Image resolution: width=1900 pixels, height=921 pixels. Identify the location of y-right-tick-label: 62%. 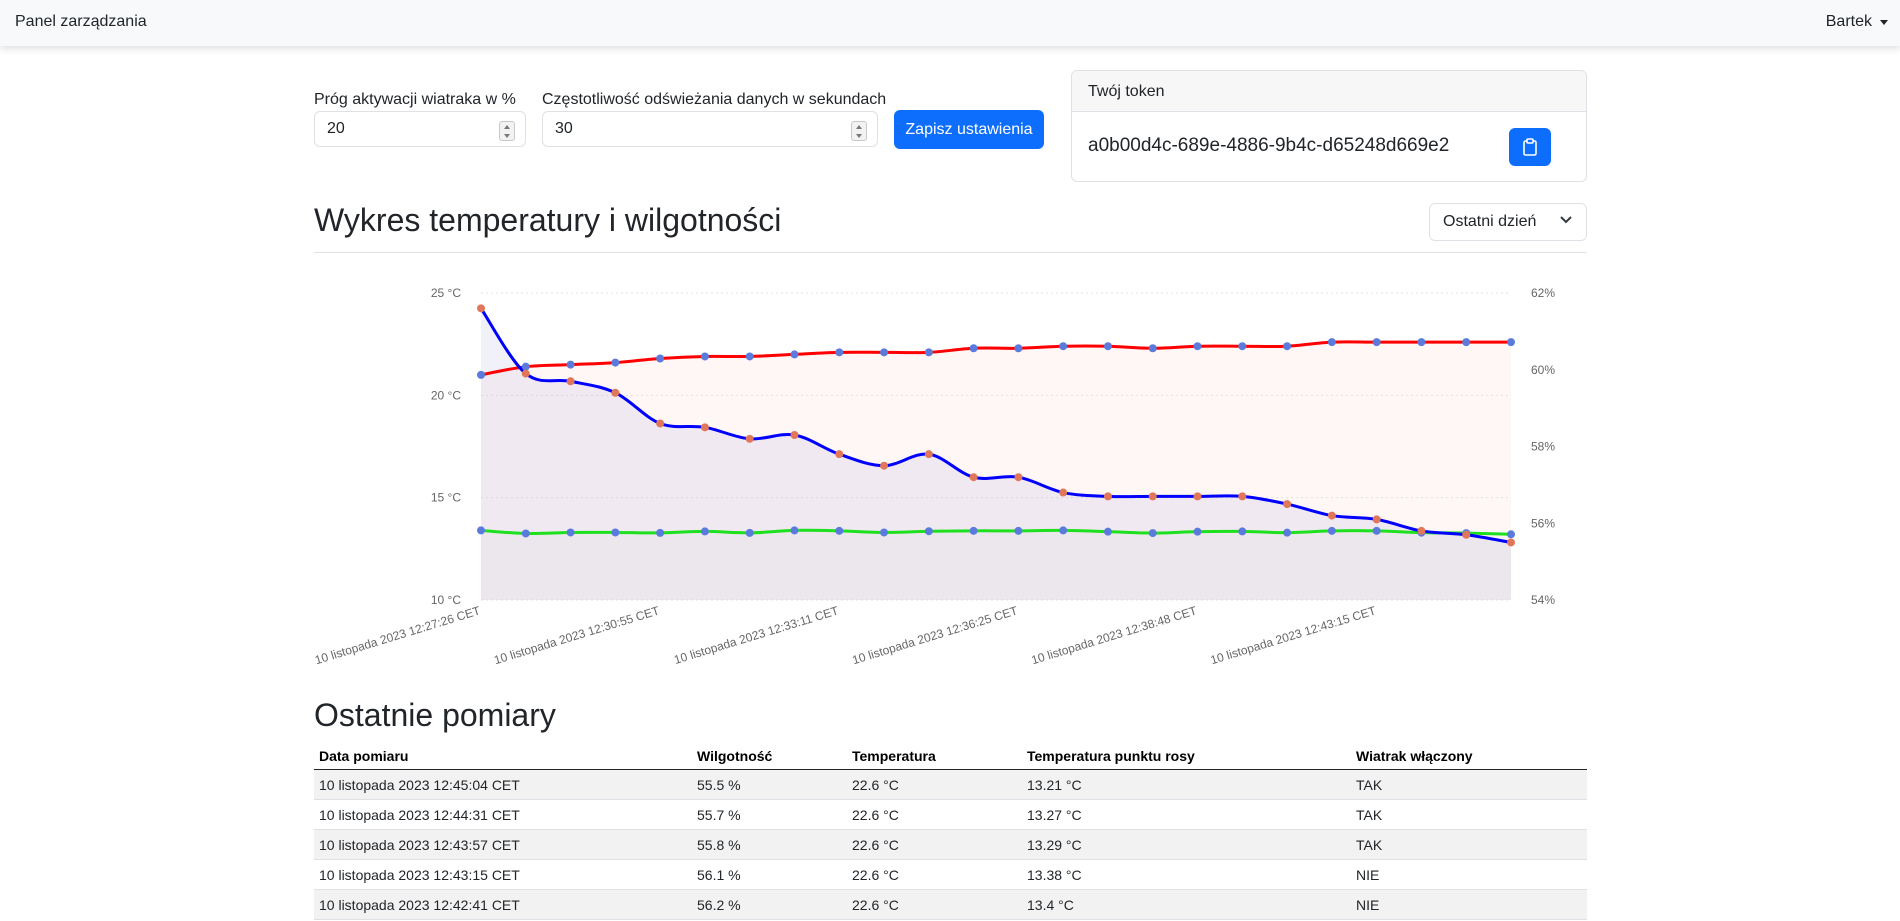
(1543, 293).